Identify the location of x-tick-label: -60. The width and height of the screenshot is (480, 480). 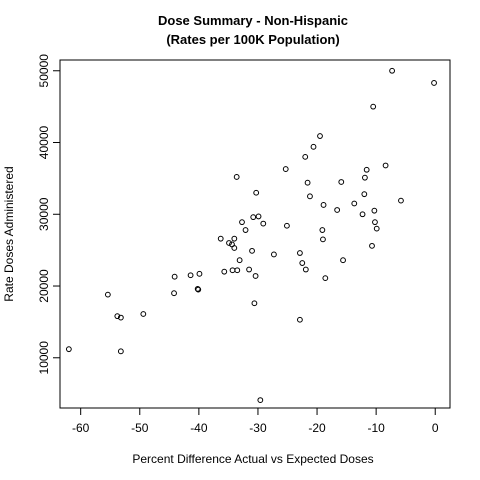
(81, 428).